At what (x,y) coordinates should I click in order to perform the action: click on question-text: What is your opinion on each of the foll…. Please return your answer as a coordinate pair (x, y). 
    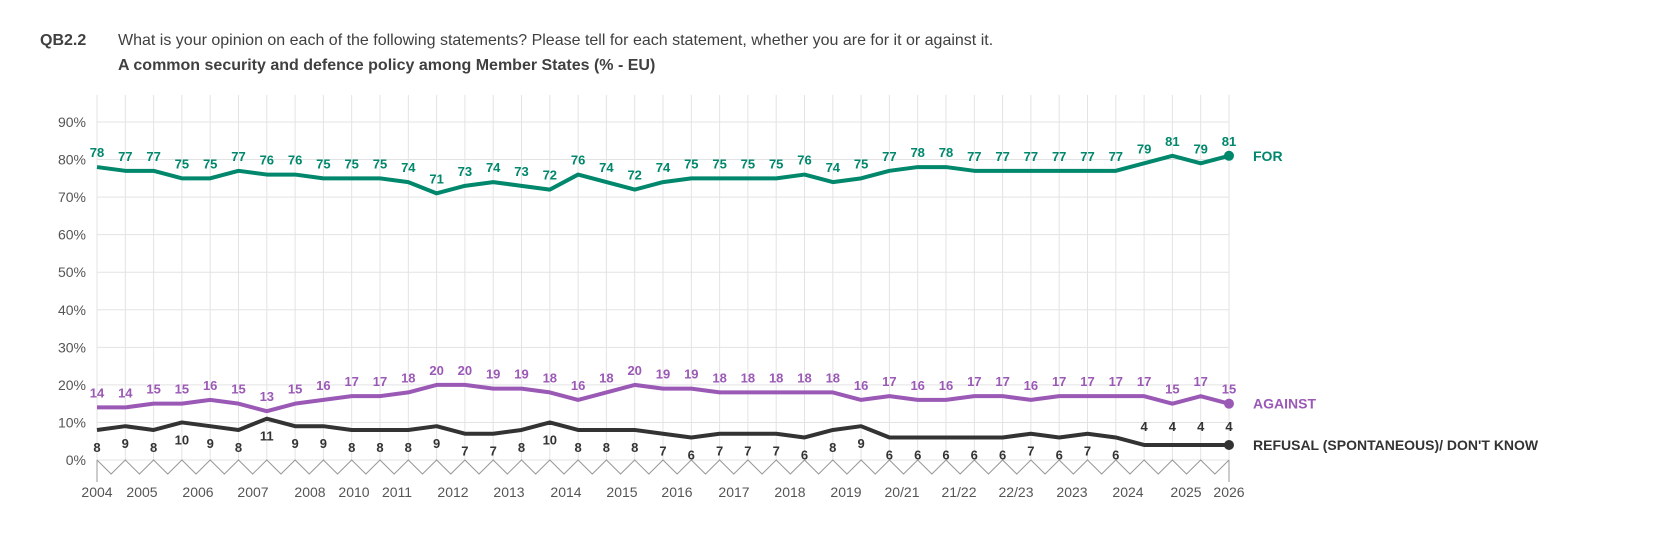
    Looking at the image, I should click on (556, 40).